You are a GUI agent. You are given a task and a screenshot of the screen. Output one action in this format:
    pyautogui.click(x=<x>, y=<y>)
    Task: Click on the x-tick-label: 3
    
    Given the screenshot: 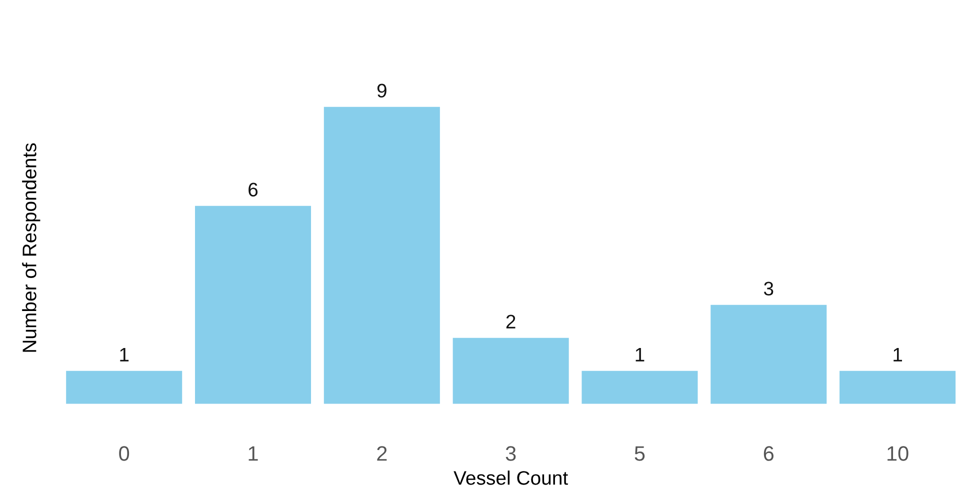 What is the action you would take?
    pyautogui.click(x=511, y=453)
    